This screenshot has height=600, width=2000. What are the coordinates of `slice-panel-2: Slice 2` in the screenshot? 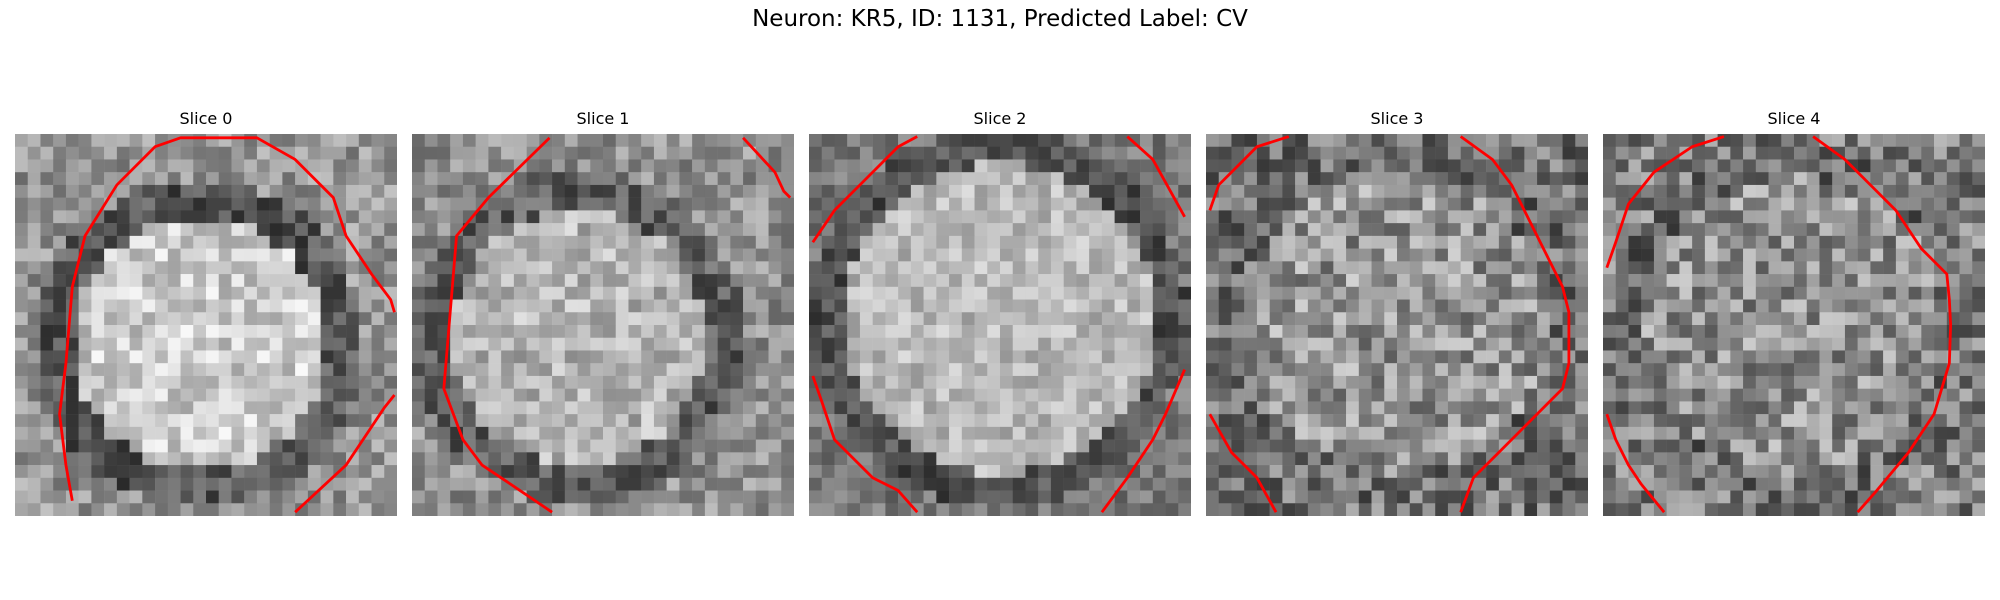 It's located at (1000, 313).